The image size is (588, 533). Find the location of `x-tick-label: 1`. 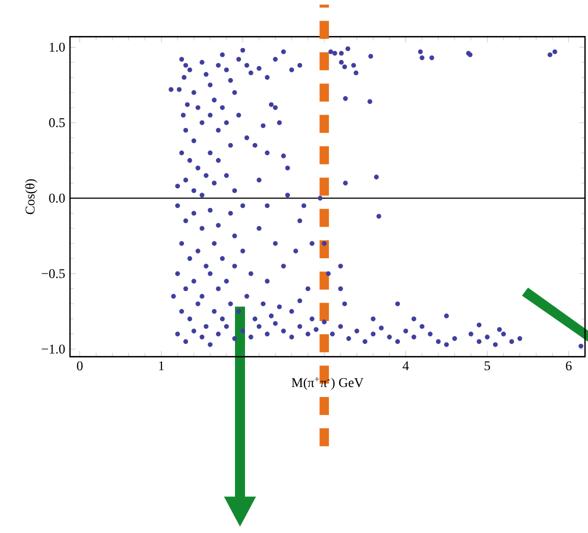

x-tick-label: 1 is located at coordinates (161, 366).